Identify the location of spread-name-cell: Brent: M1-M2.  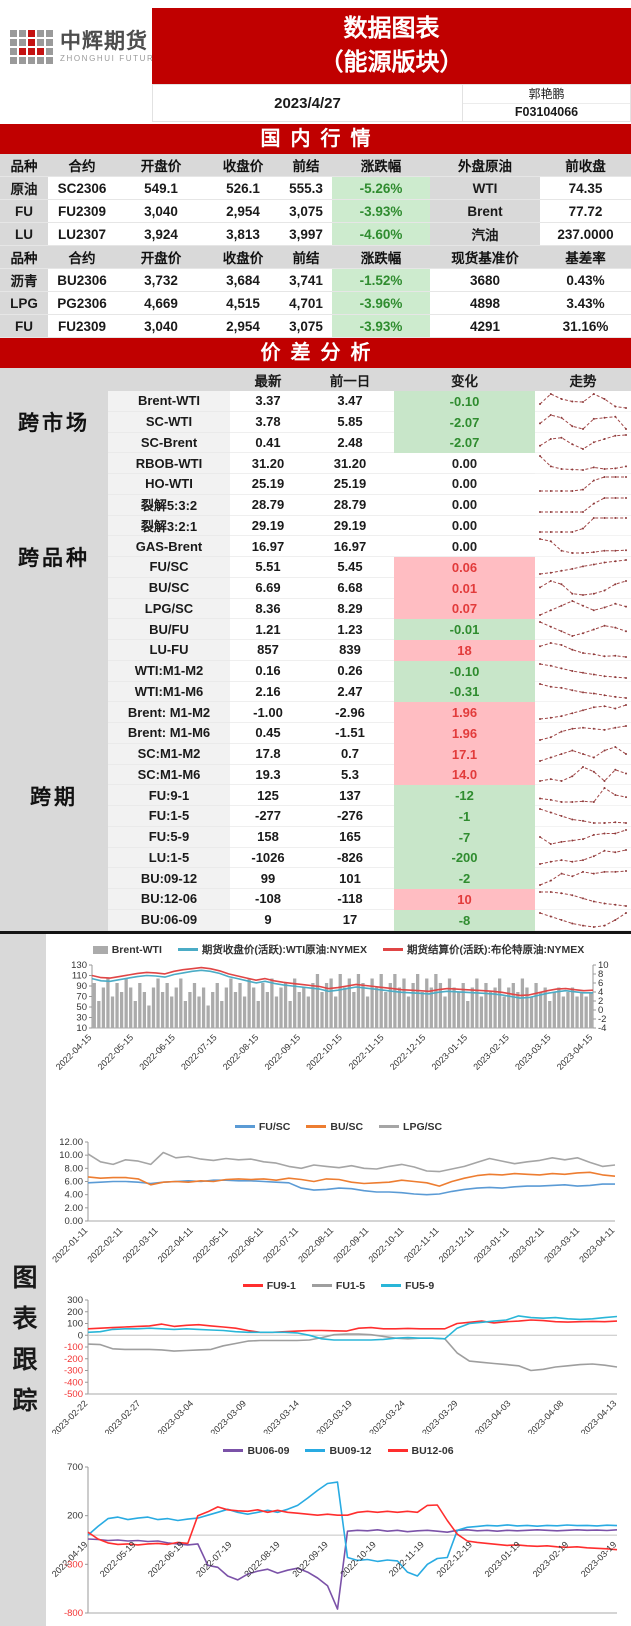
(169, 712).